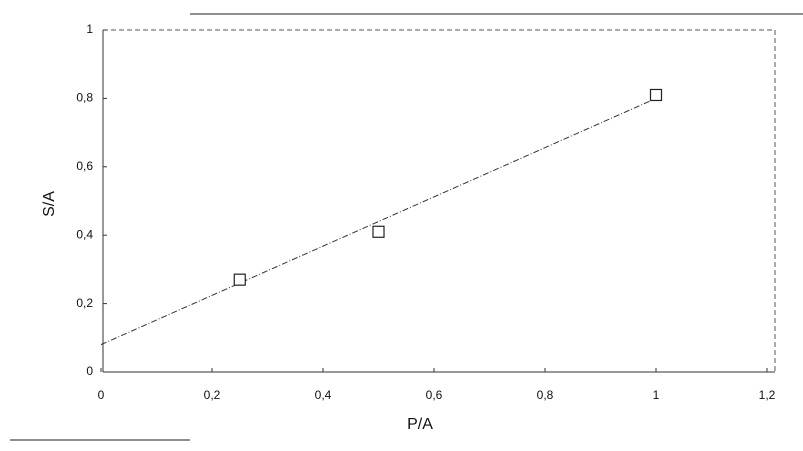 The height and width of the screenshot is (451, 803). Describe the element at coordinates (656, 395) in the screenshot. I see `x-tick-label: 1` at that location.